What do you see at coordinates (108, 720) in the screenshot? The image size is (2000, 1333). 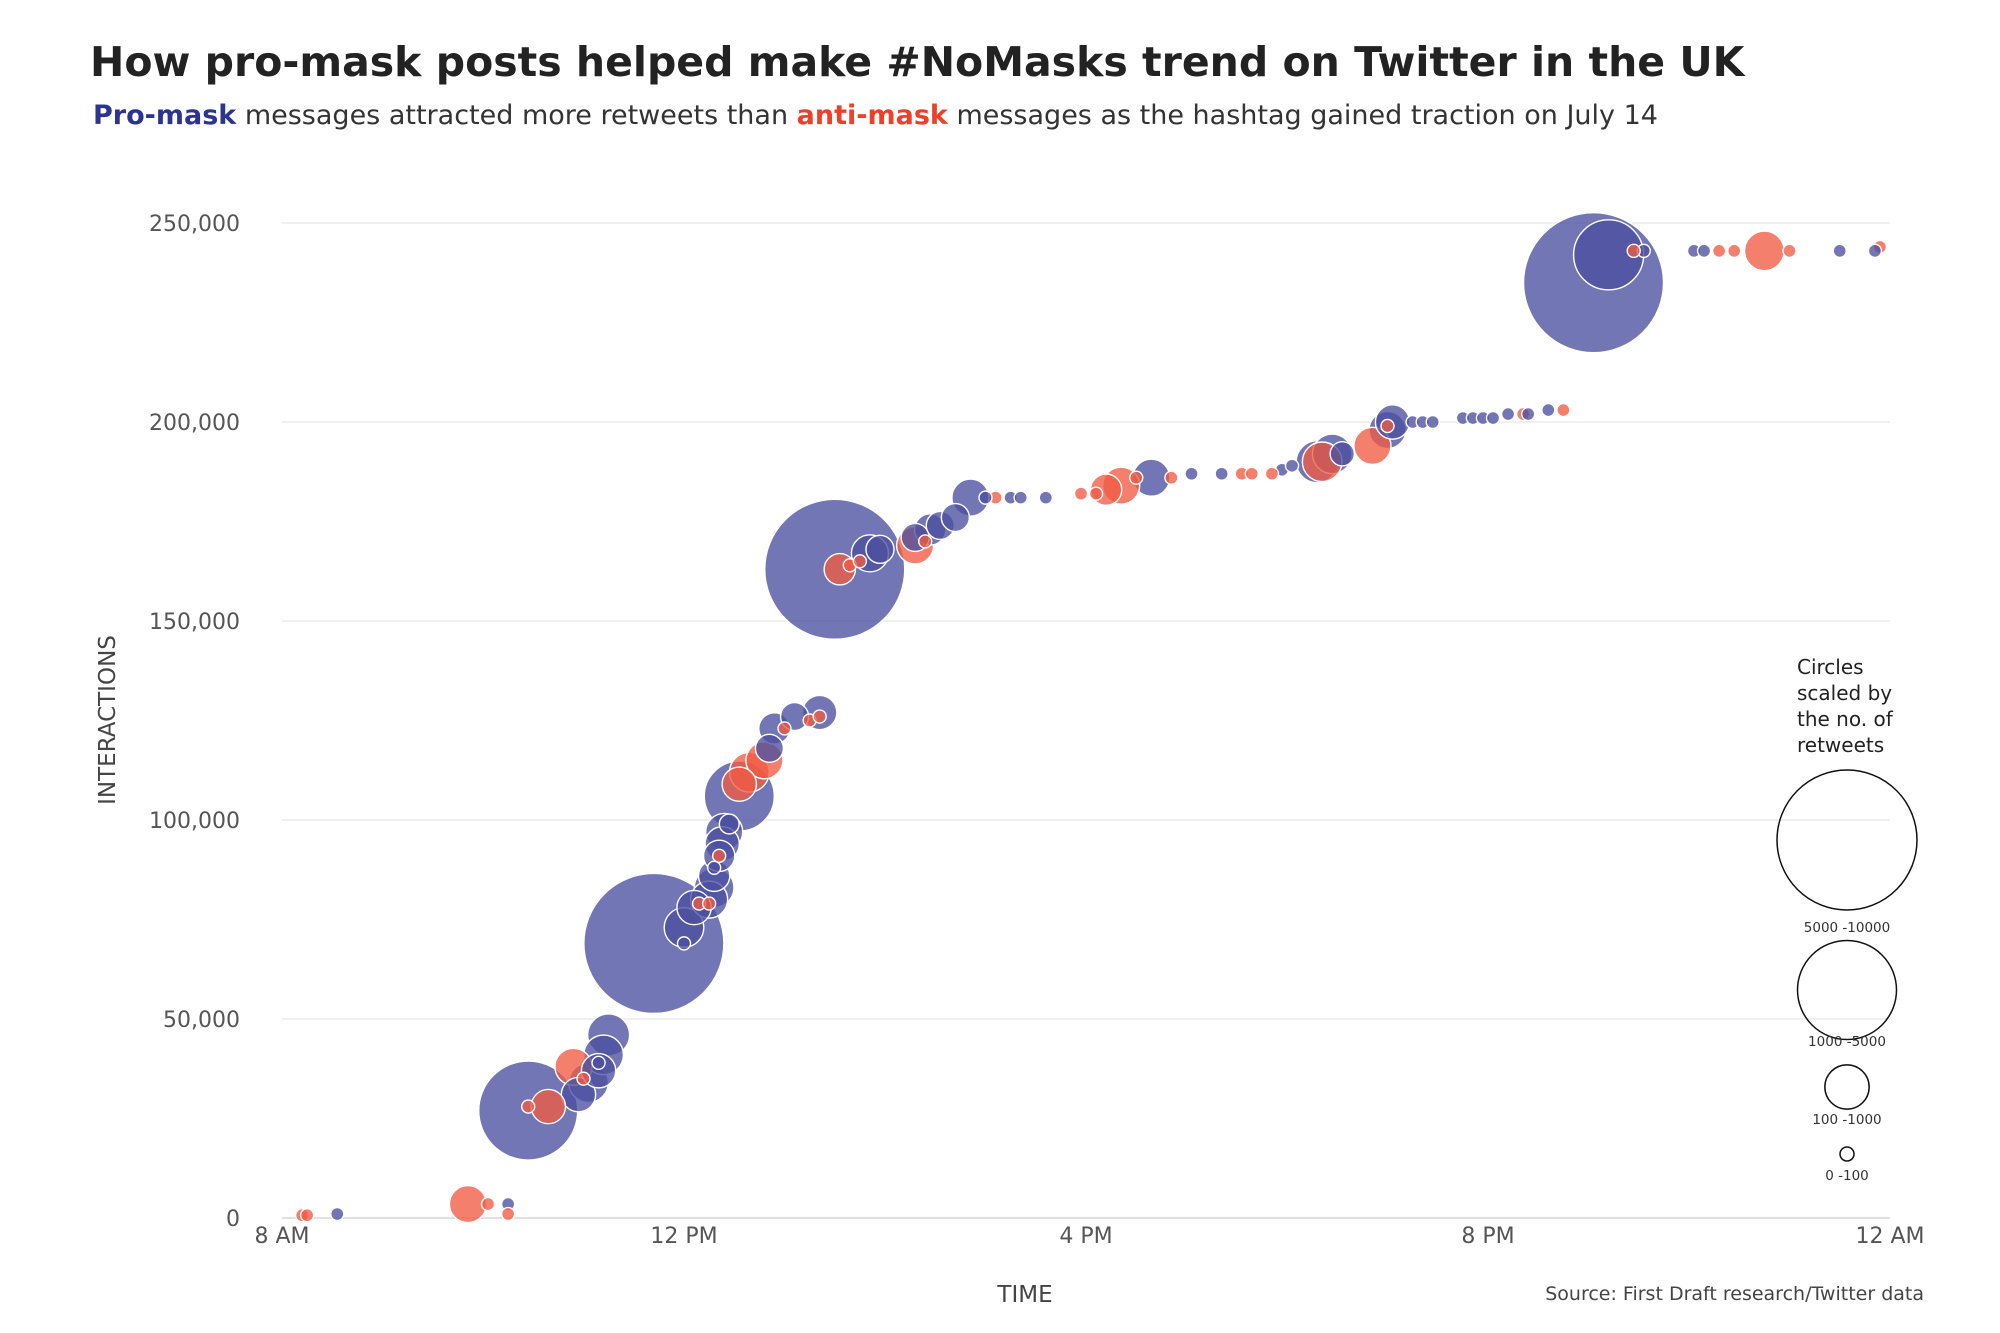 I see `y-axis-title: INTERACTIONS` at bounding box center [108, 720].